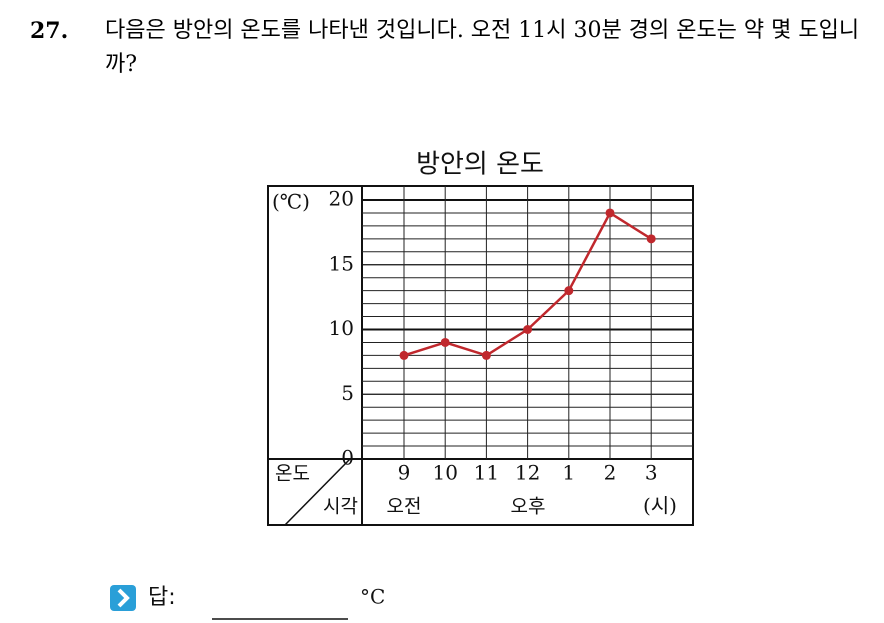 This screenshot has width=884, height=623. Describe the element at coordinates (340, 507) in the screenshot. I see `corner-bottom: 시각` at that location.